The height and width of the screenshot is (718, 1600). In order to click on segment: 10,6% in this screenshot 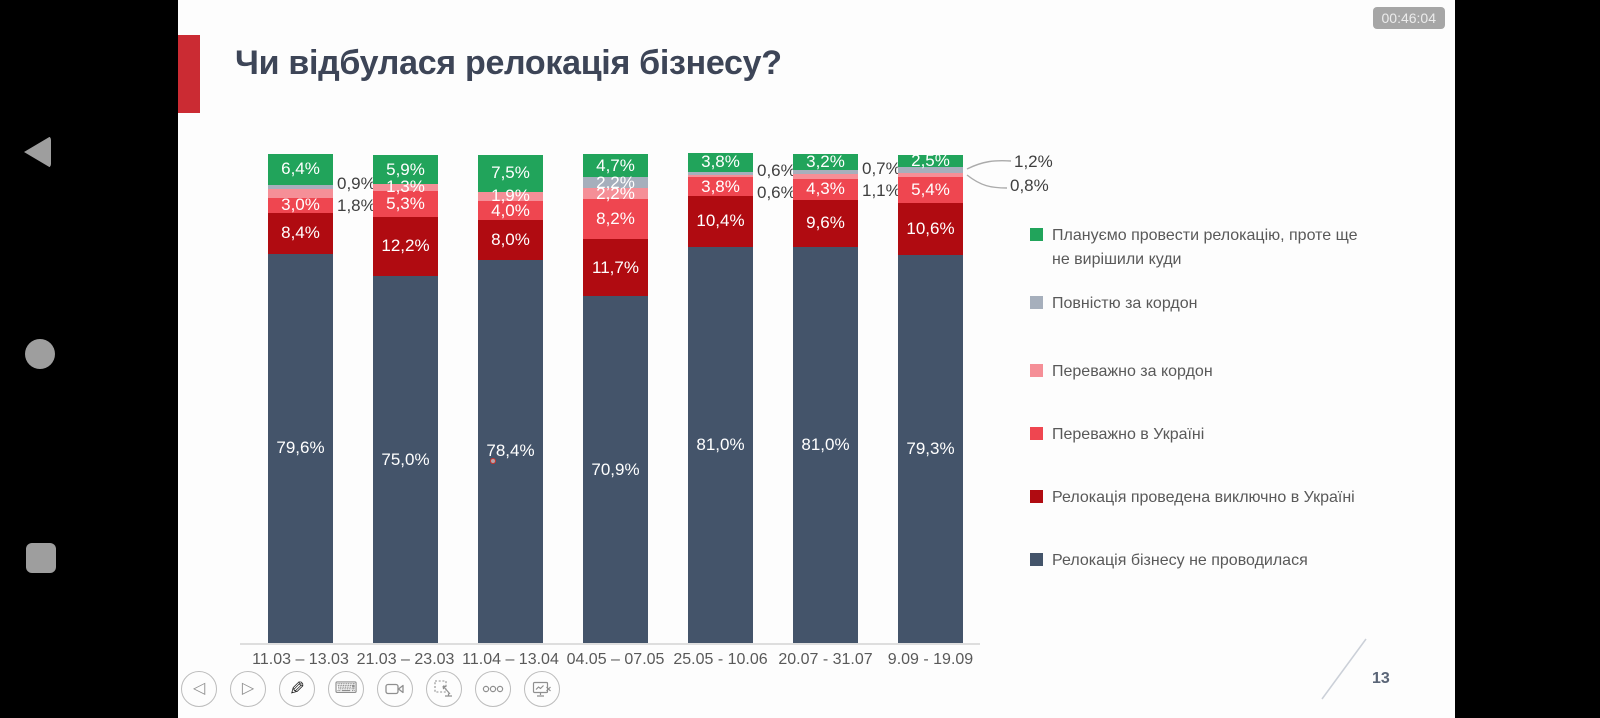, I will do `click(930, 229)`.